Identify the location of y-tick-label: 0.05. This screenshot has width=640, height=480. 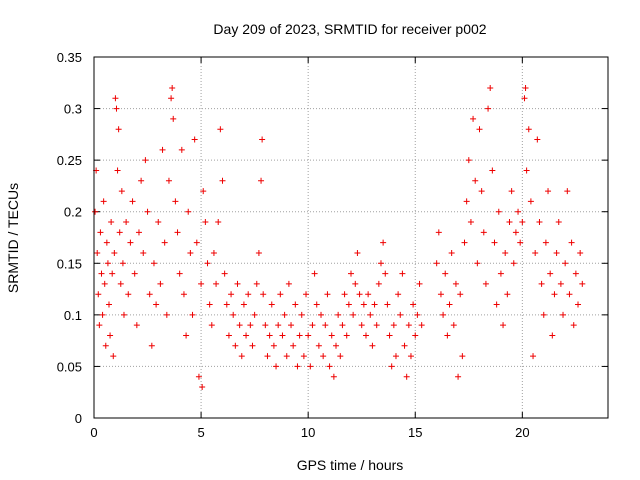
(69, 366).